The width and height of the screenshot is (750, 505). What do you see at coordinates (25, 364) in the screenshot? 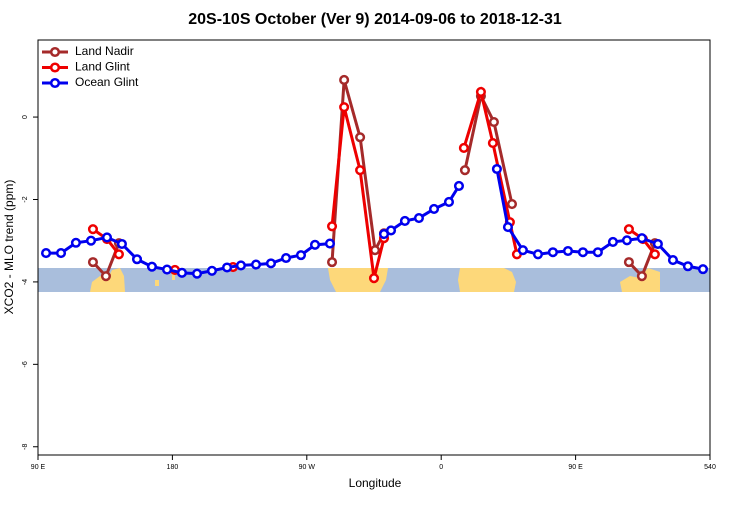
I see `y-tick-label: -6` at bounding box center [25, 364].